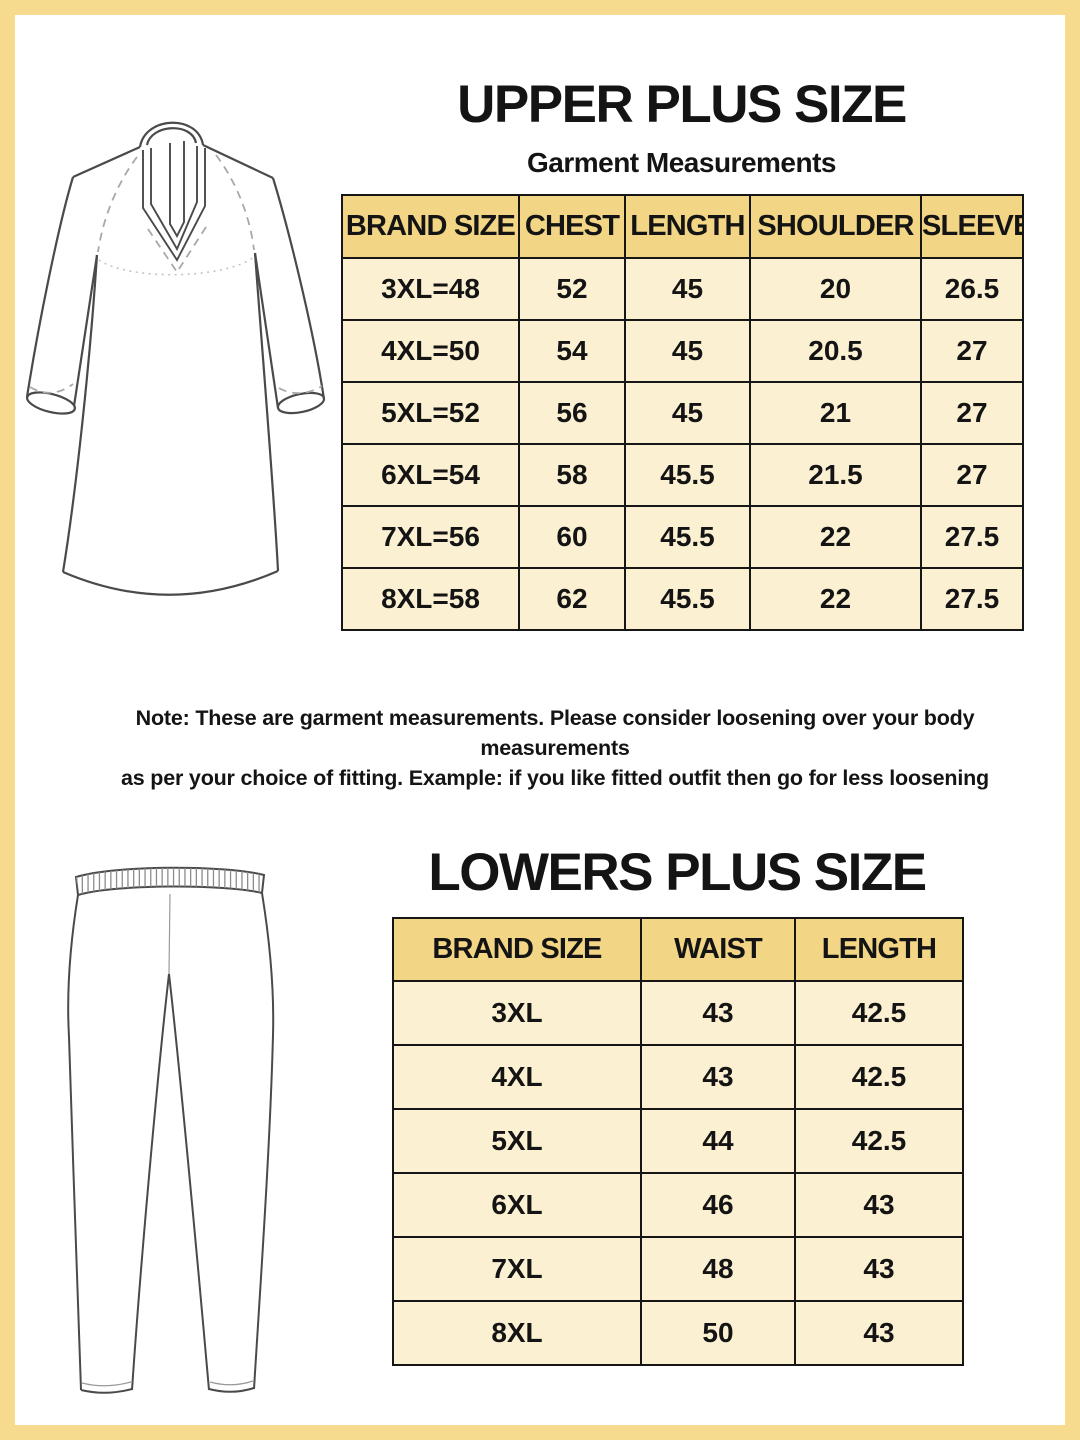 This screenshot has height=1440, width=1080. What do you see at coordinates (835, 226) in the screenshot?
I see `header-shoulder: SHOULDER` at bounding box center [835, 226].